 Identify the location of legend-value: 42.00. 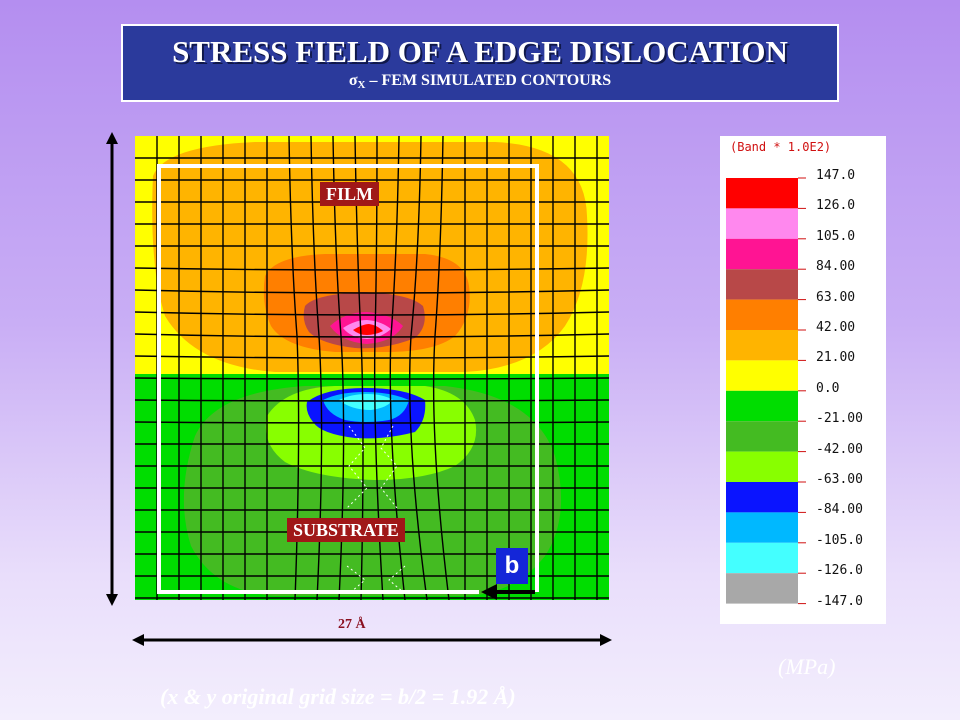
(836, 327).